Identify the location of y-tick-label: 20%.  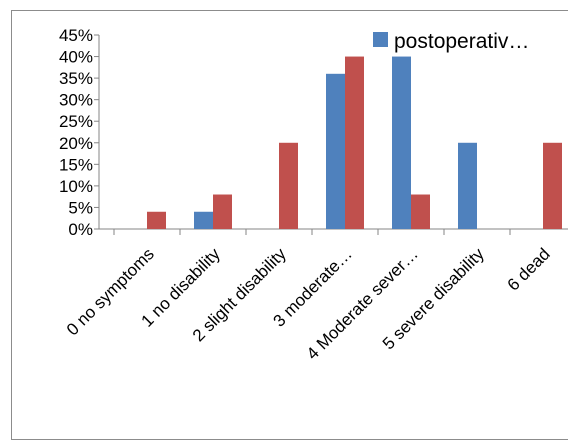
(76, 143).